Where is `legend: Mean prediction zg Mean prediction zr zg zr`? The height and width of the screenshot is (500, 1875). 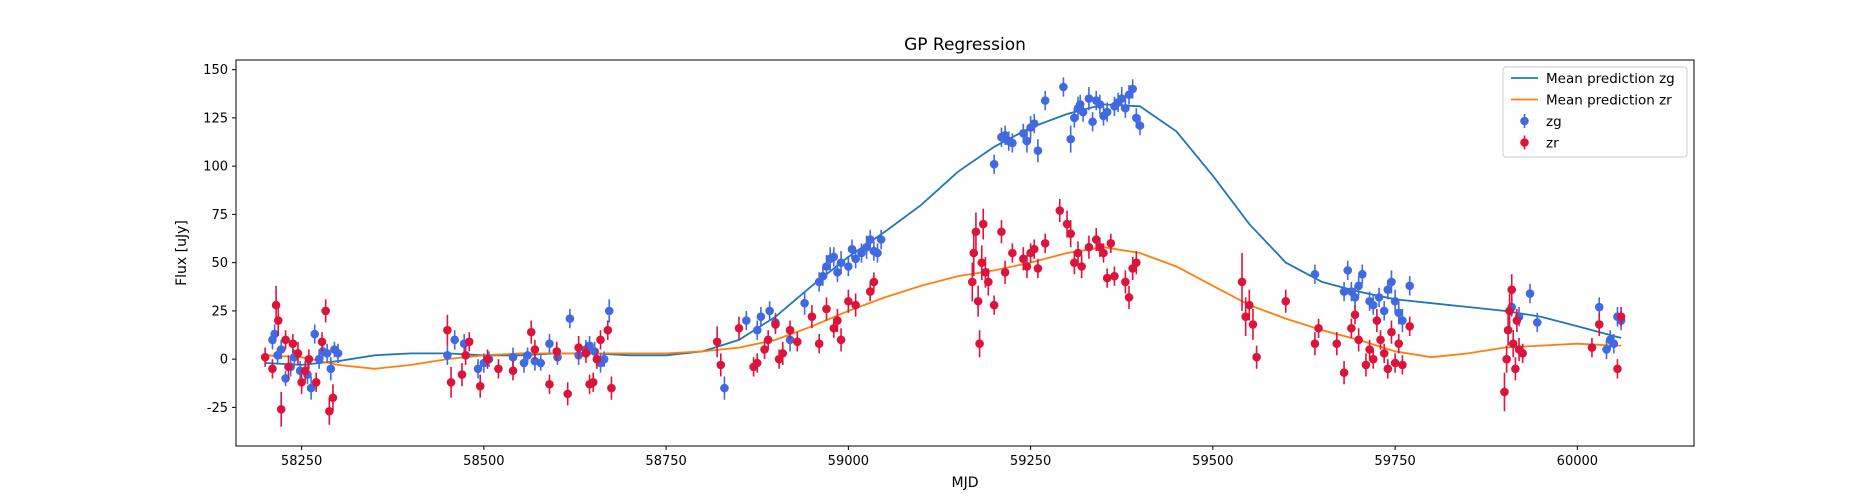 legend: Mean prediction zg Mean prediction zr zg zr is located at coordinates (1595, 112).